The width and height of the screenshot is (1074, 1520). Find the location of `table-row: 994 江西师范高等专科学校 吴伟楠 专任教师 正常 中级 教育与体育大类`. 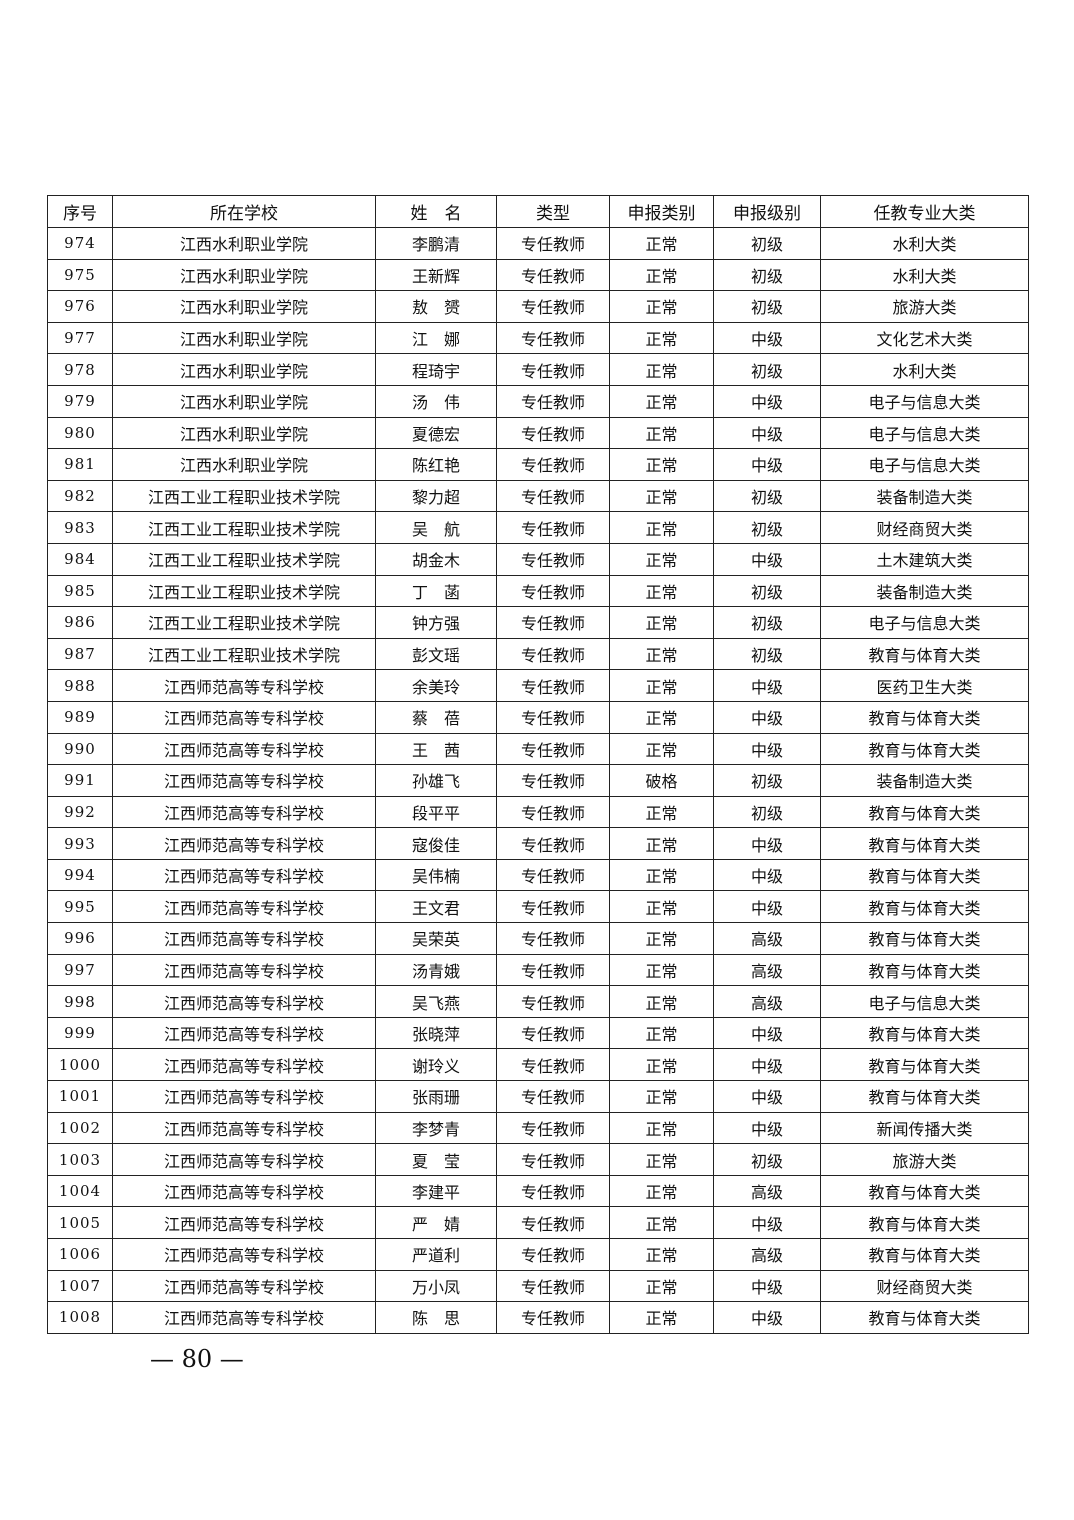

table-row: 994 江西师范高等专科学校 吴伟楠 专任教师 正常 中级 教育与体育大类 is located at coordinates (538, 875).